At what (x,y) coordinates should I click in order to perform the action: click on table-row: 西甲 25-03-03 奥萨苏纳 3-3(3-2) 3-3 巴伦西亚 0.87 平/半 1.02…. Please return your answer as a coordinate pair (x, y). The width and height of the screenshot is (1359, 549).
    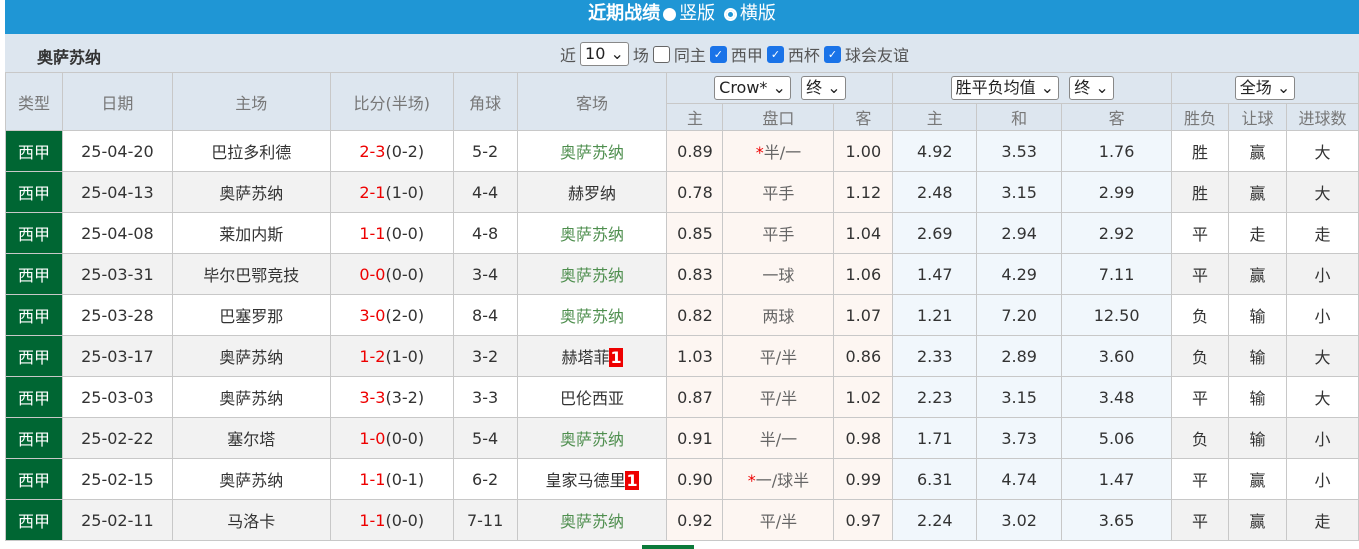
    Looking at the image, I should click on (682, 397).